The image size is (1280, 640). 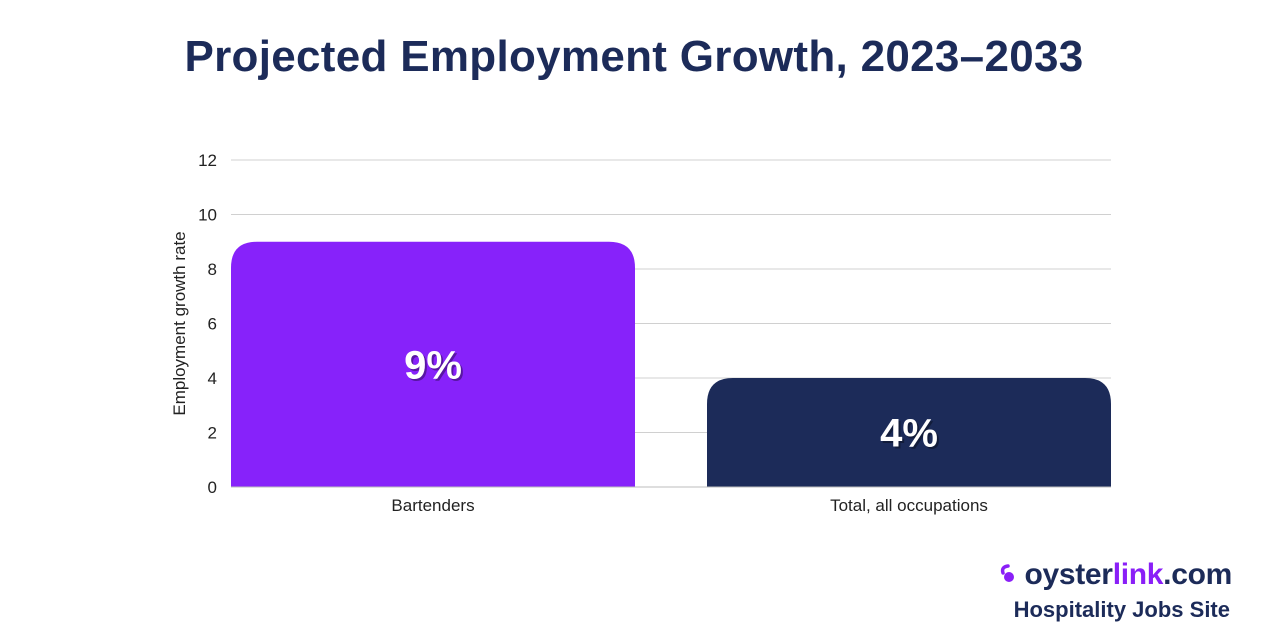 I want to click on logo-wordmark: oyster link .com, so click(x=1102, y=575).